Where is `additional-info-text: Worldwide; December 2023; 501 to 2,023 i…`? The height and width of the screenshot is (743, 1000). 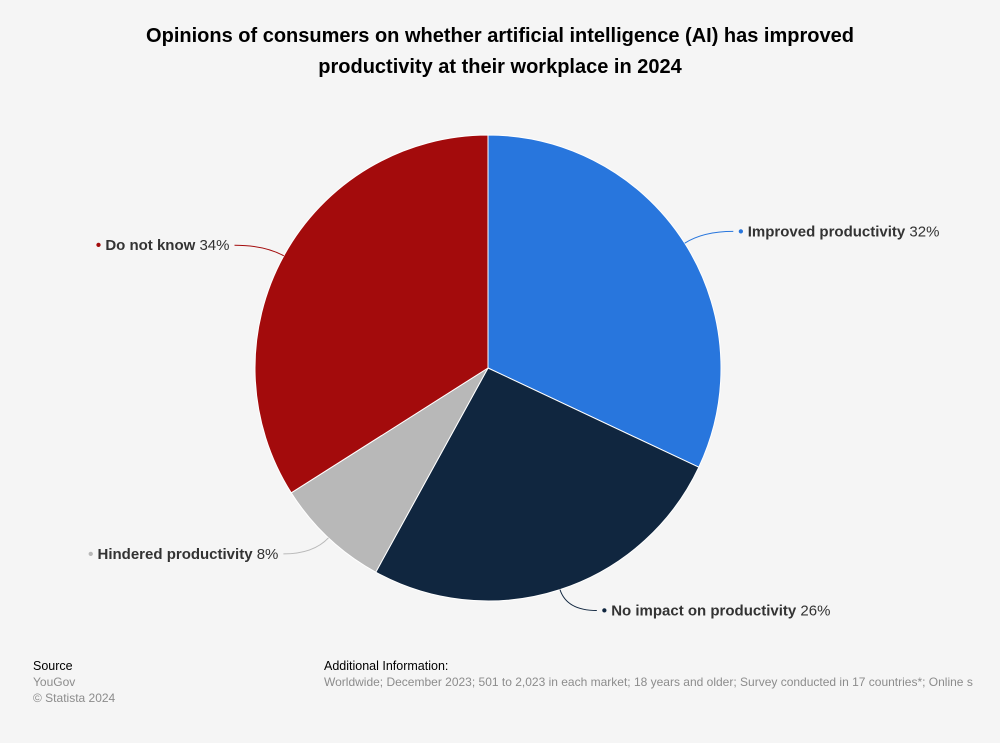
additional-info-text: Worldwide; December 2023; 501 to 2,023 i… is located at coordinates (648, 682).